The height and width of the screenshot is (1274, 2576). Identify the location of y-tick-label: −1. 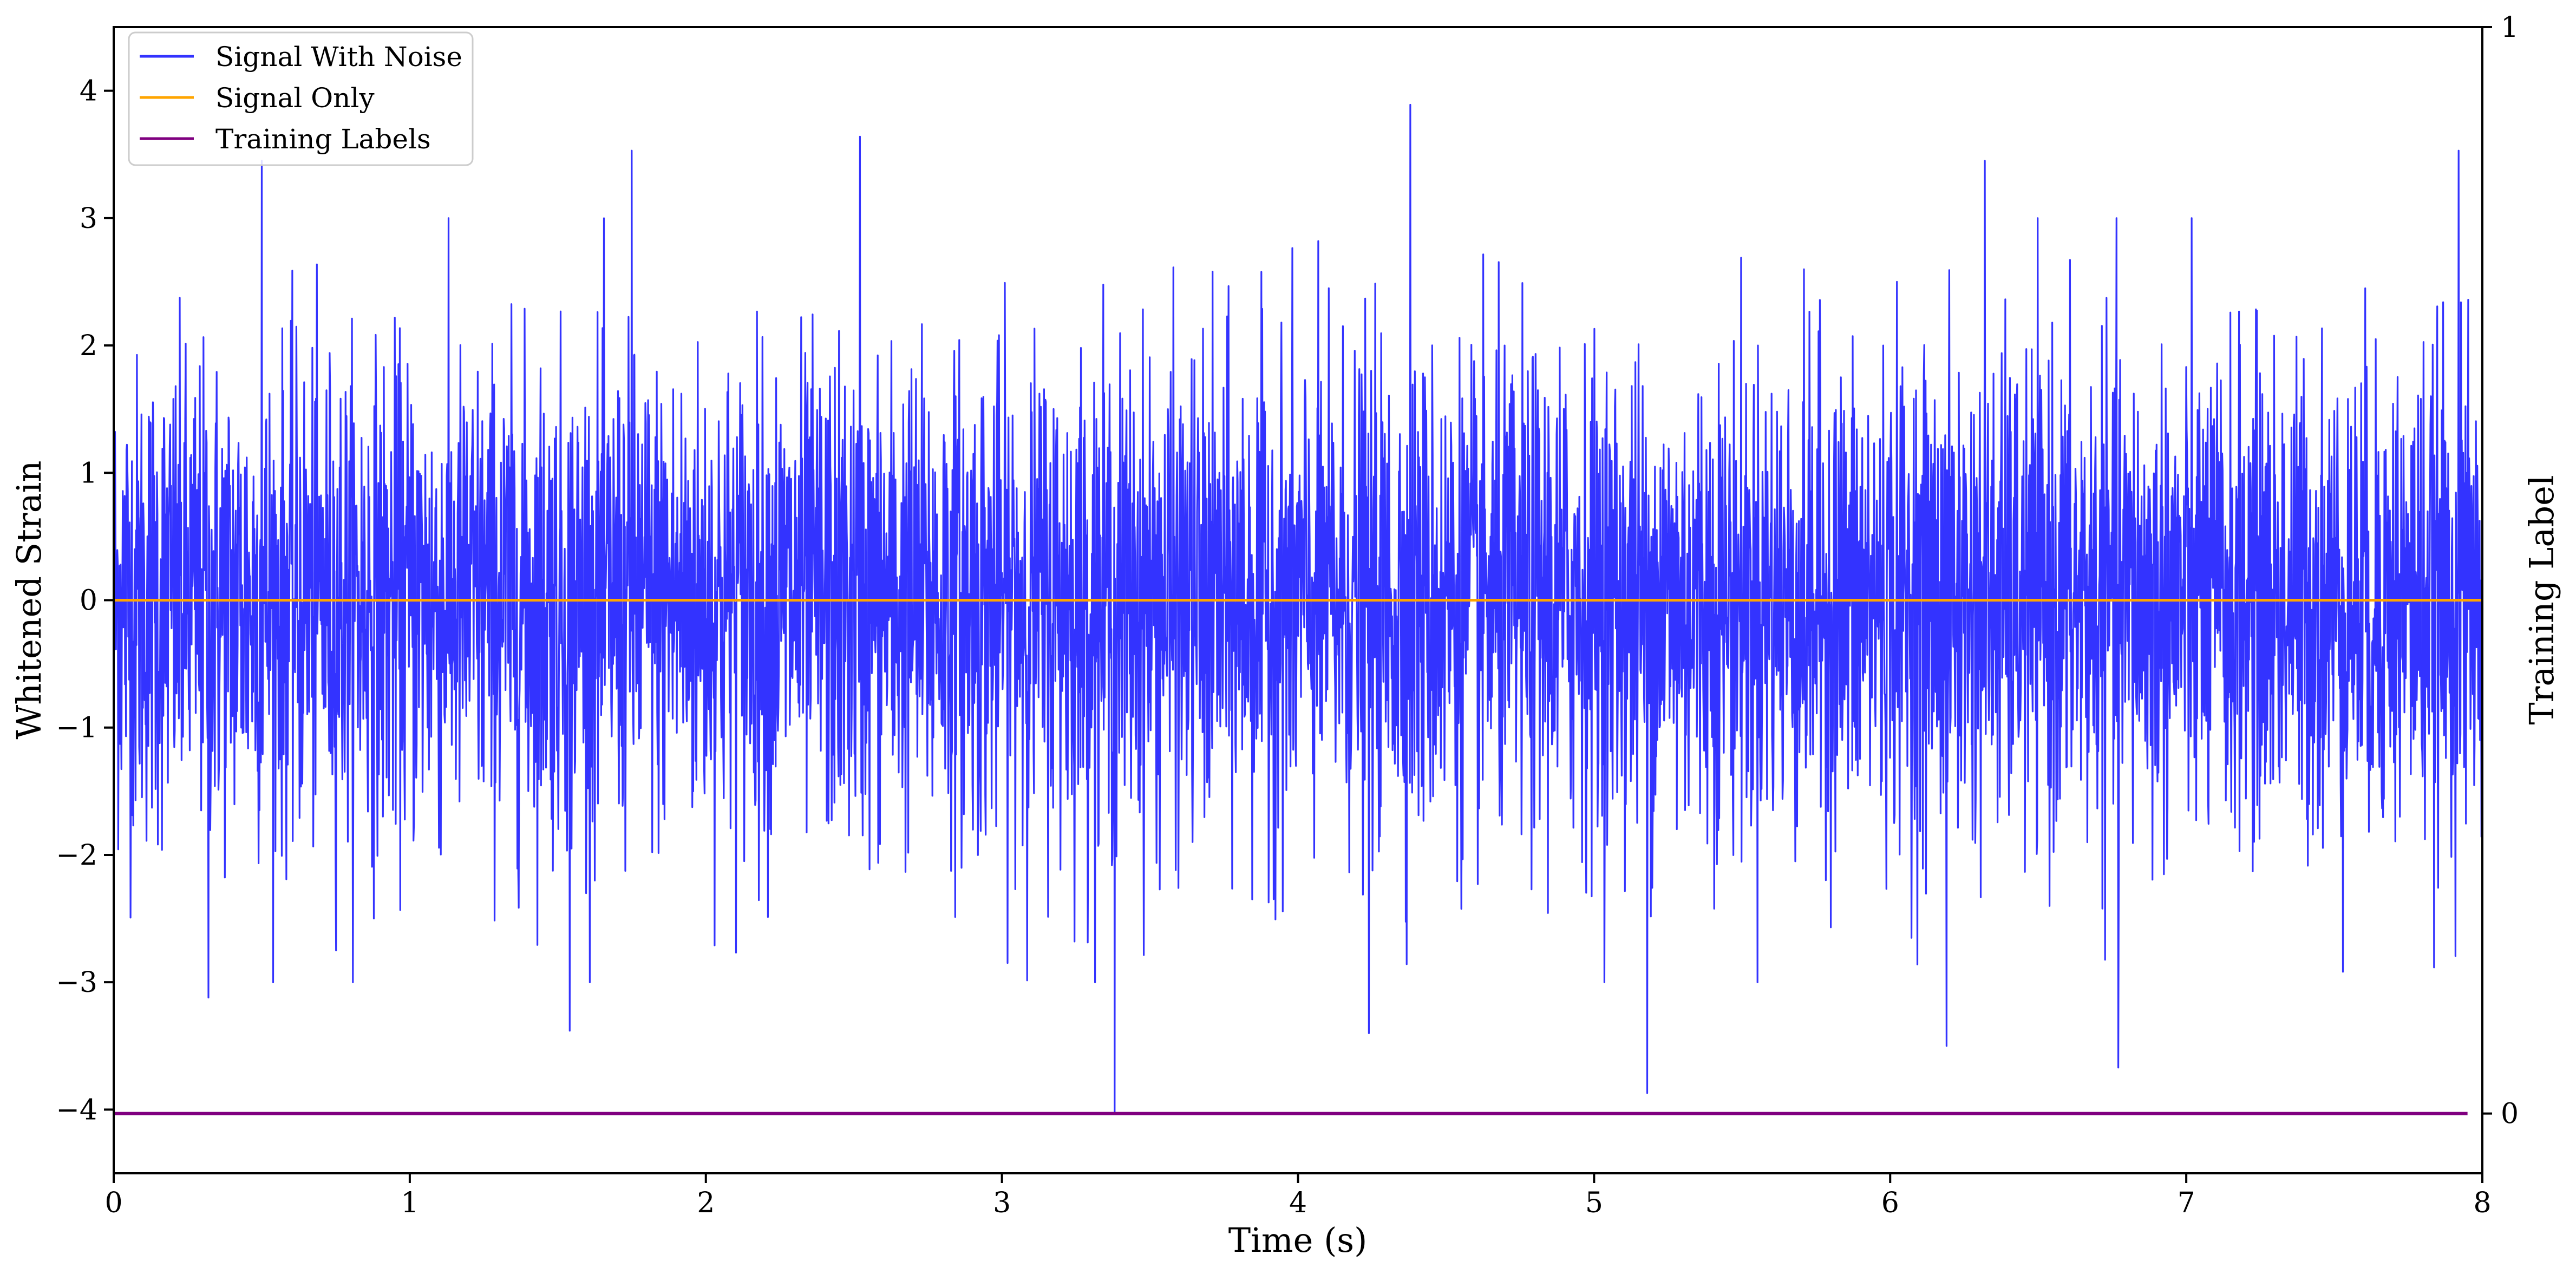
(76, 728).